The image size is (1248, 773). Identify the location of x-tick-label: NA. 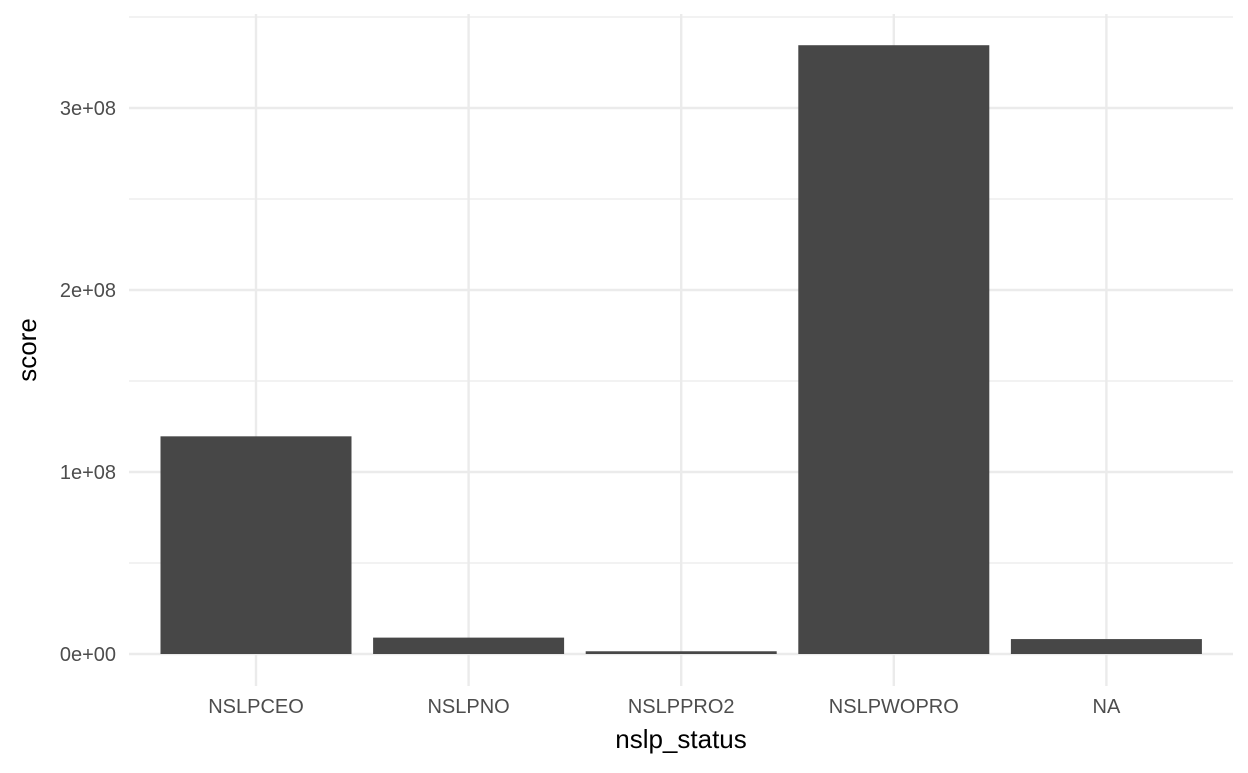
(1107, 707).